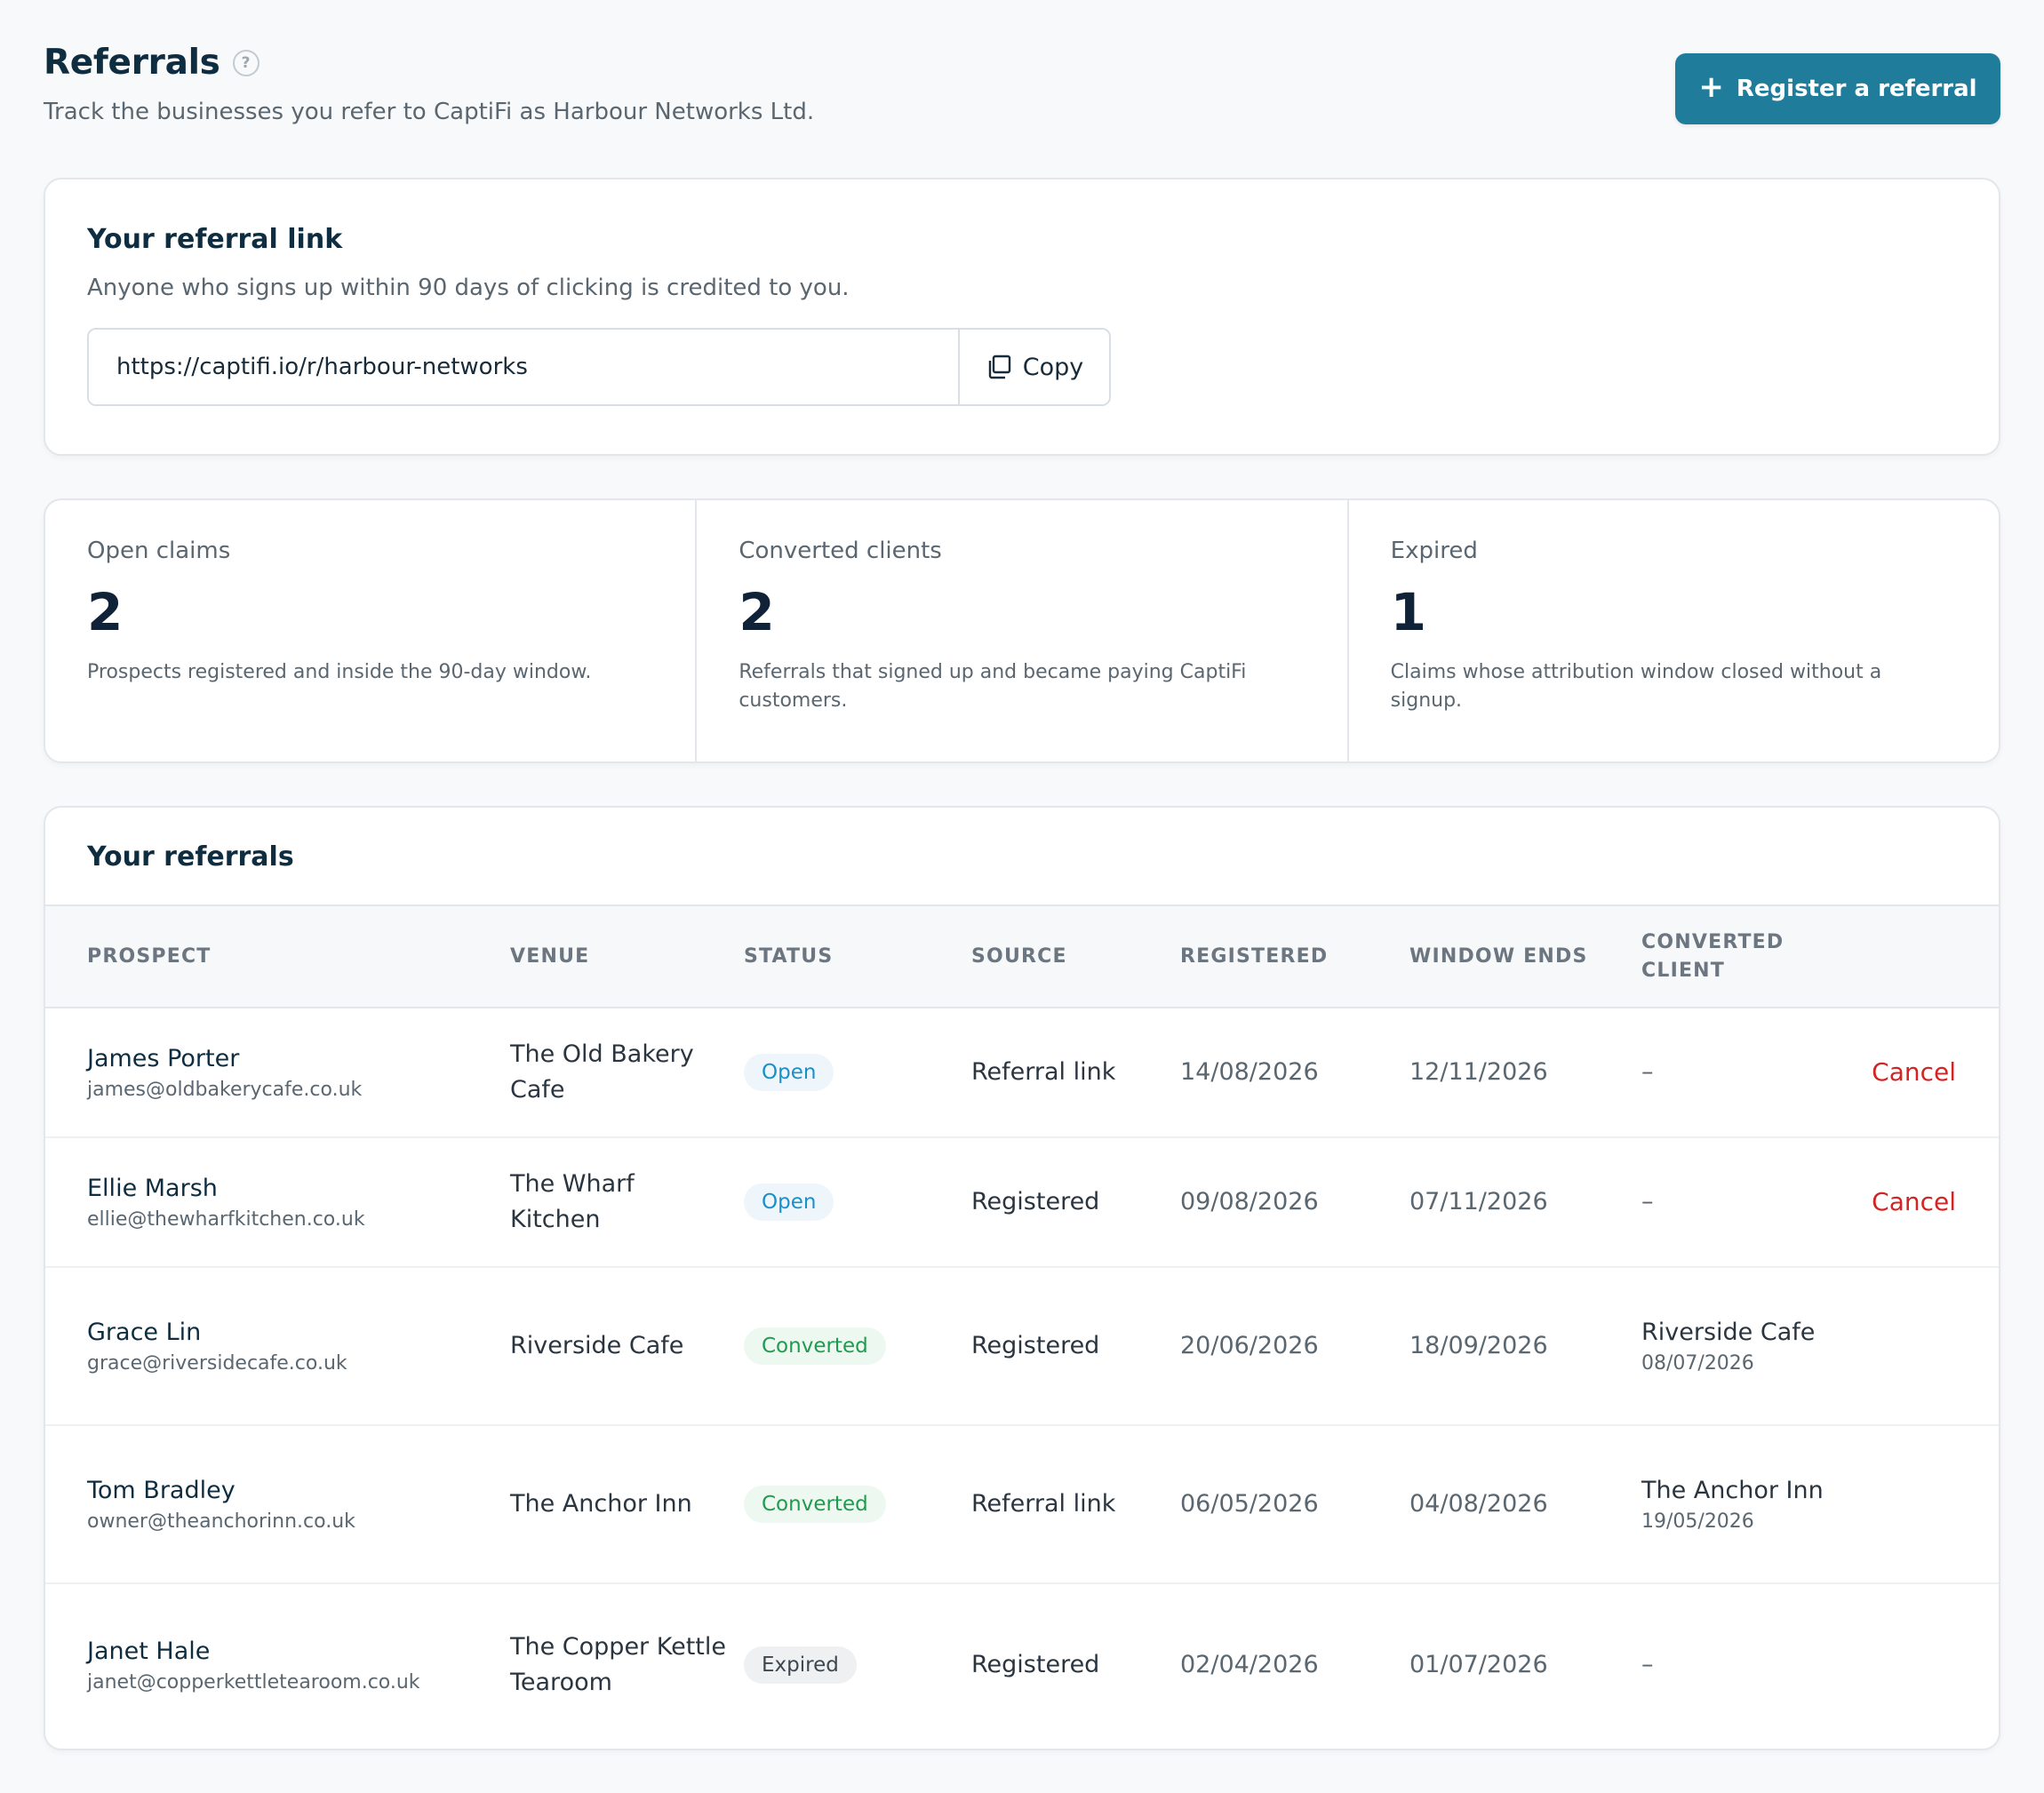  I want to click on column-header-actions, so click(1927, 956).